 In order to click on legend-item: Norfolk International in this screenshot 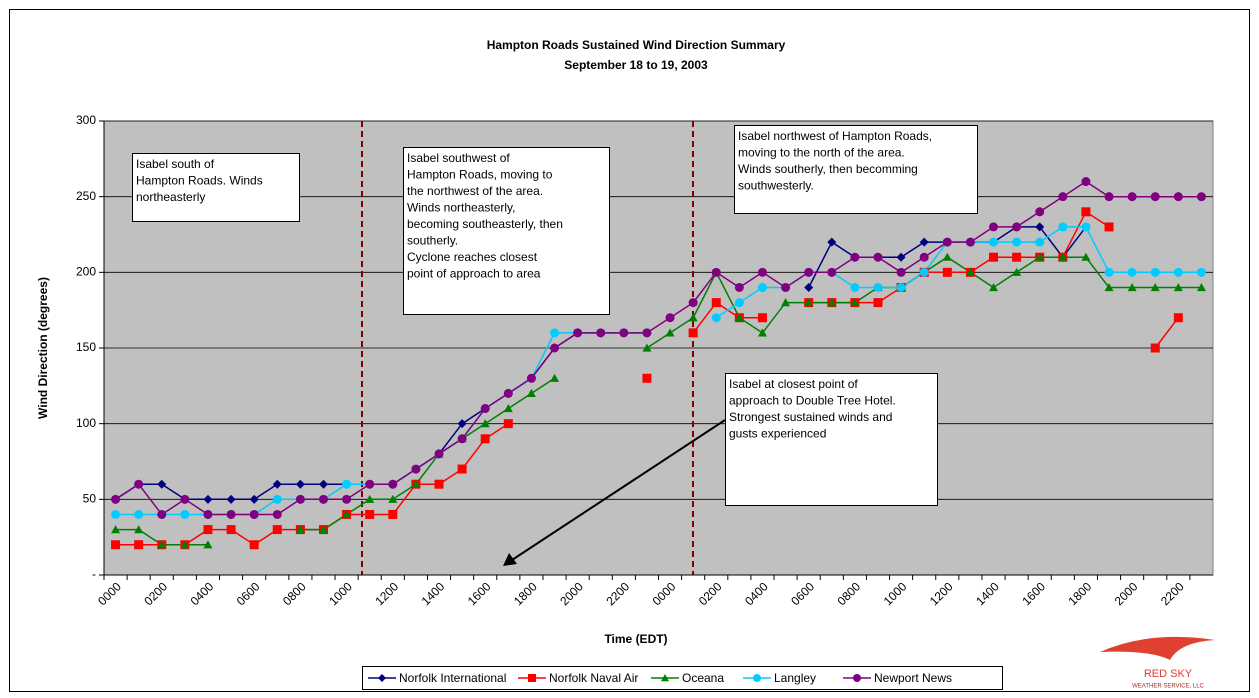, I will do `click(437, 678)`.